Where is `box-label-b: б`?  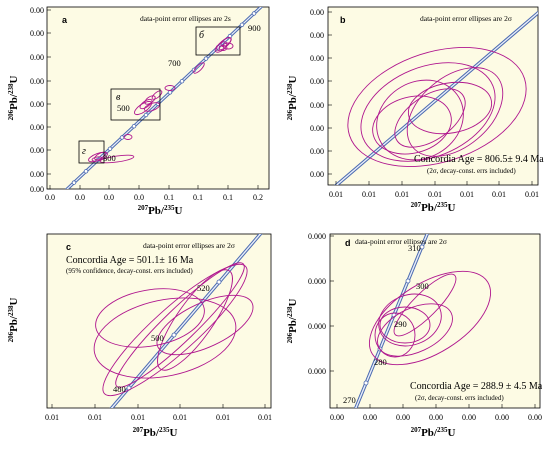 box-label-b: б is located at coordinates (202, 35).